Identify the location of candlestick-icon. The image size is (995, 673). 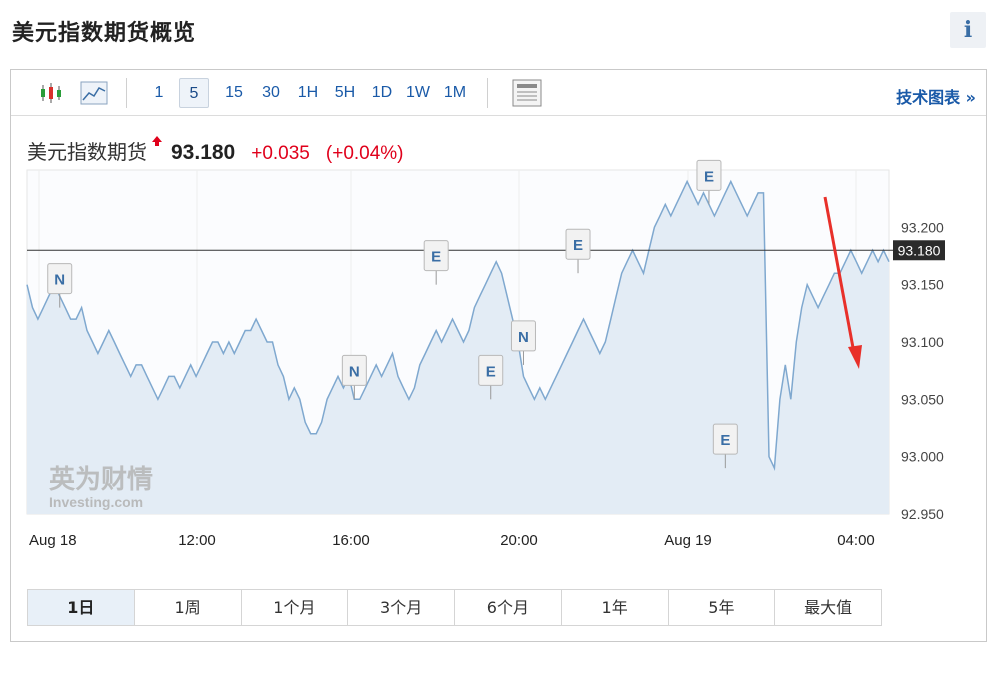
(51, 93).